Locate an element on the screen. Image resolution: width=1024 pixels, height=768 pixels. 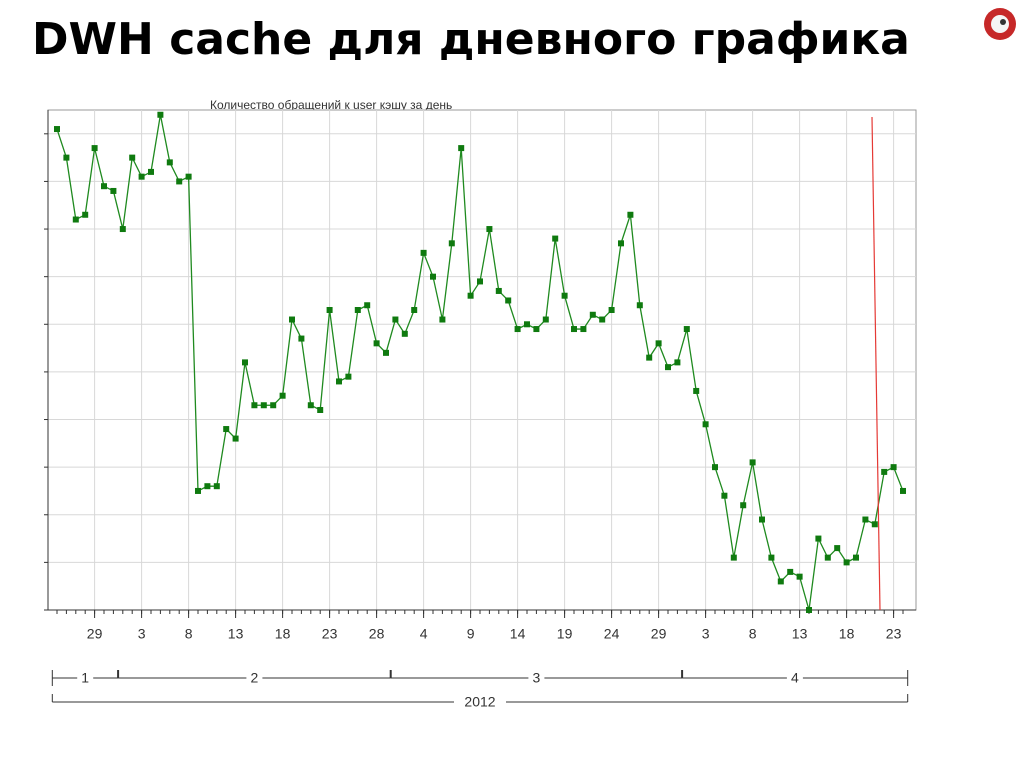
x-tick-label: 9 is located at coordinates (471, 634).